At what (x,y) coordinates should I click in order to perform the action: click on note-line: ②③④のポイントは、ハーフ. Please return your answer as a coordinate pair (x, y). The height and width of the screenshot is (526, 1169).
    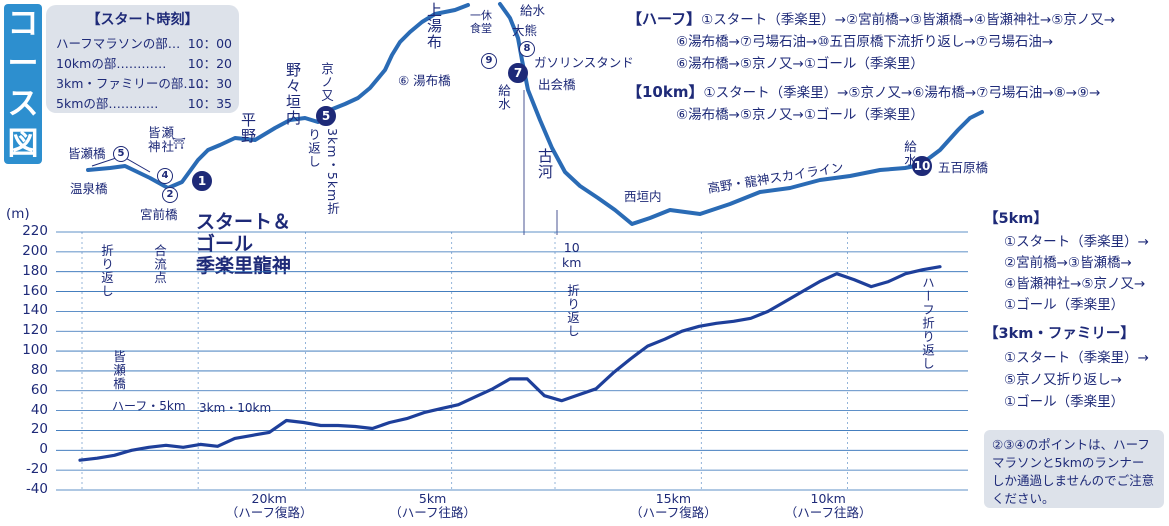
    Looking at the image, I should click on (1071, 444).